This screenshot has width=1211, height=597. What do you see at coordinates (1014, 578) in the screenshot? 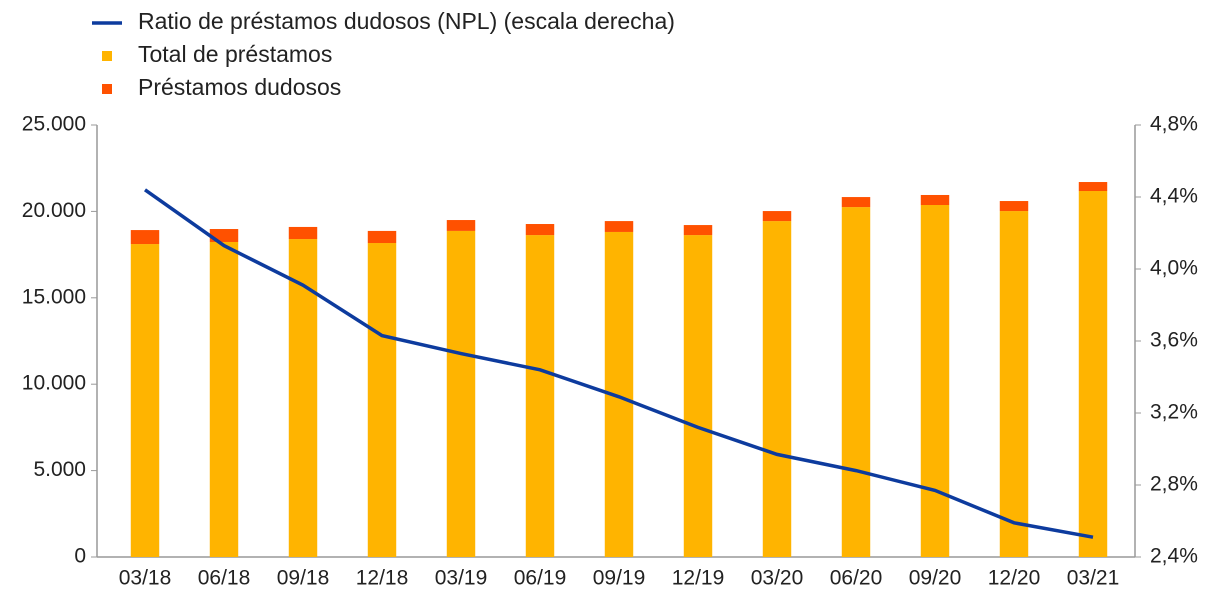
I see `x-tick-label: 12/20` at bounding box center [1014, 578].